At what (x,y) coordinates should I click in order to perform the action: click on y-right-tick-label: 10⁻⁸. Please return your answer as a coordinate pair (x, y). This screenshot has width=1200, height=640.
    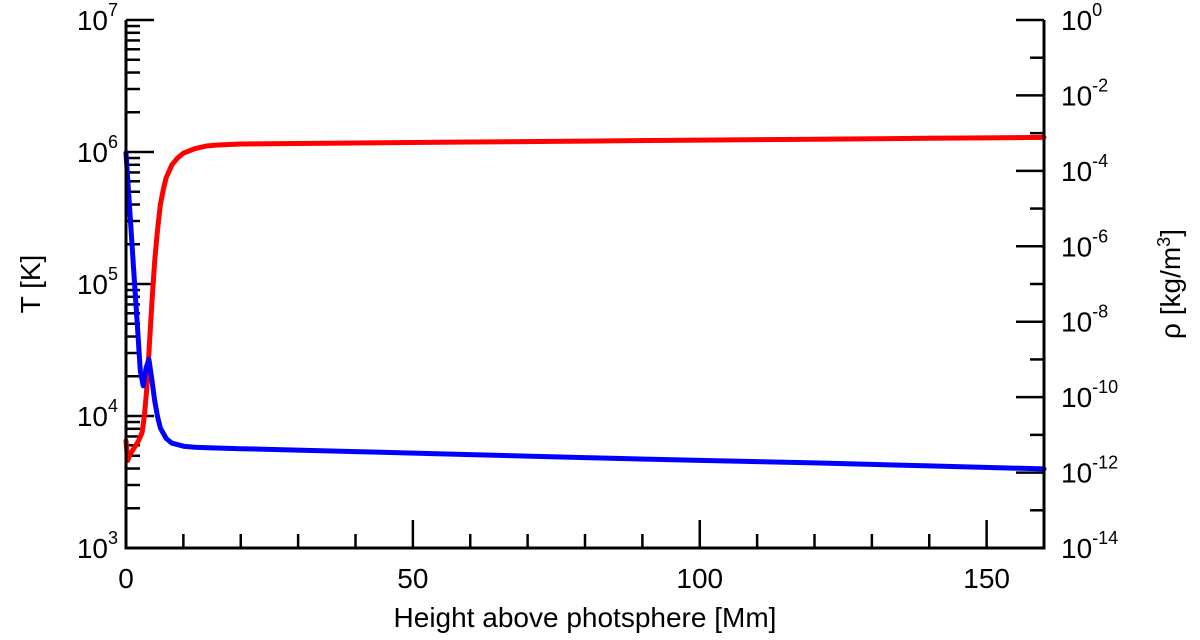
    Looking at the image, I should click on (1084, 320).